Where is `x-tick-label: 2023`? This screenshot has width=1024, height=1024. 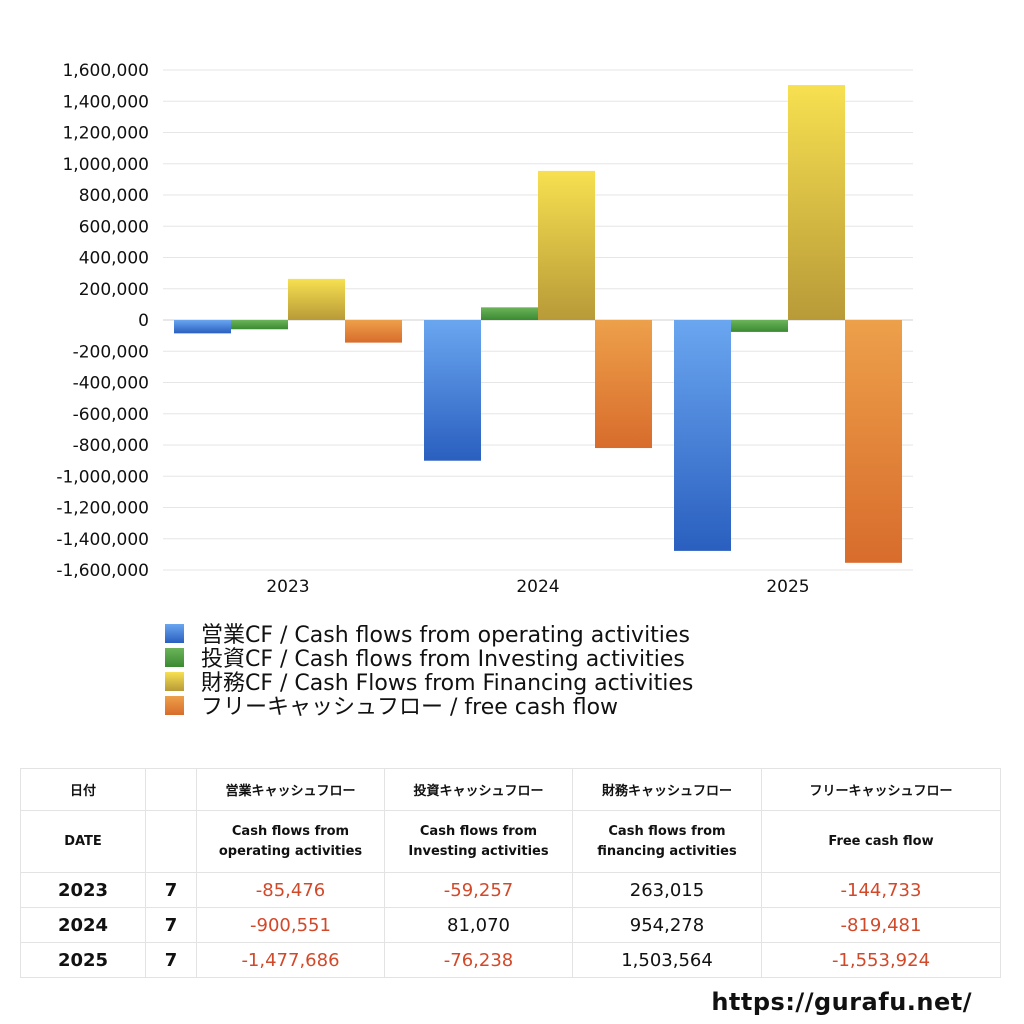
x-tick-label: 2023 is located at coordinates (287, 587).